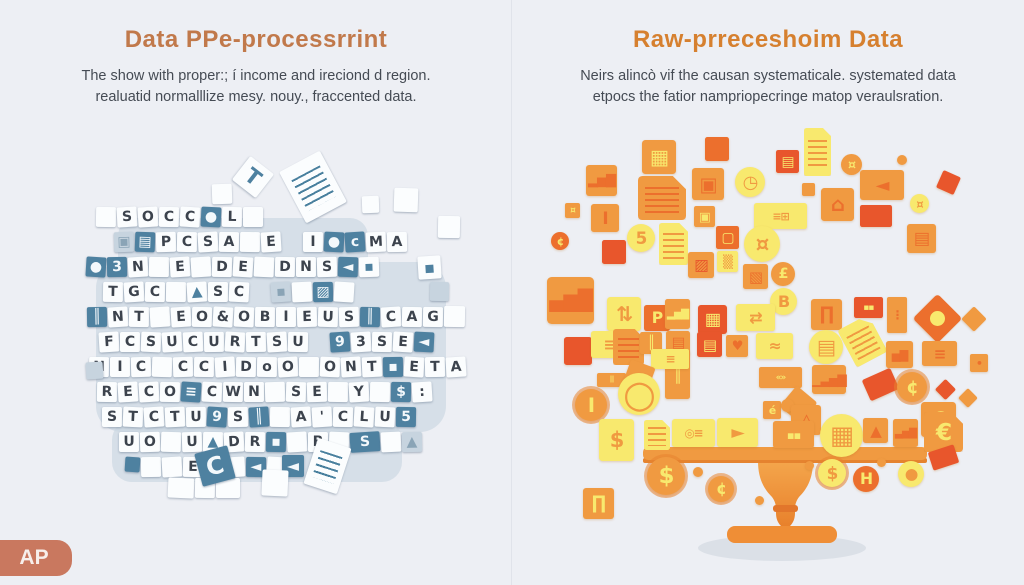 This screenshot has width=1024, height=585. What do you see at coordinates (875, 430) in the screenshot?
I see `square-data-icon: ▲` at bounding box center [875, 430].